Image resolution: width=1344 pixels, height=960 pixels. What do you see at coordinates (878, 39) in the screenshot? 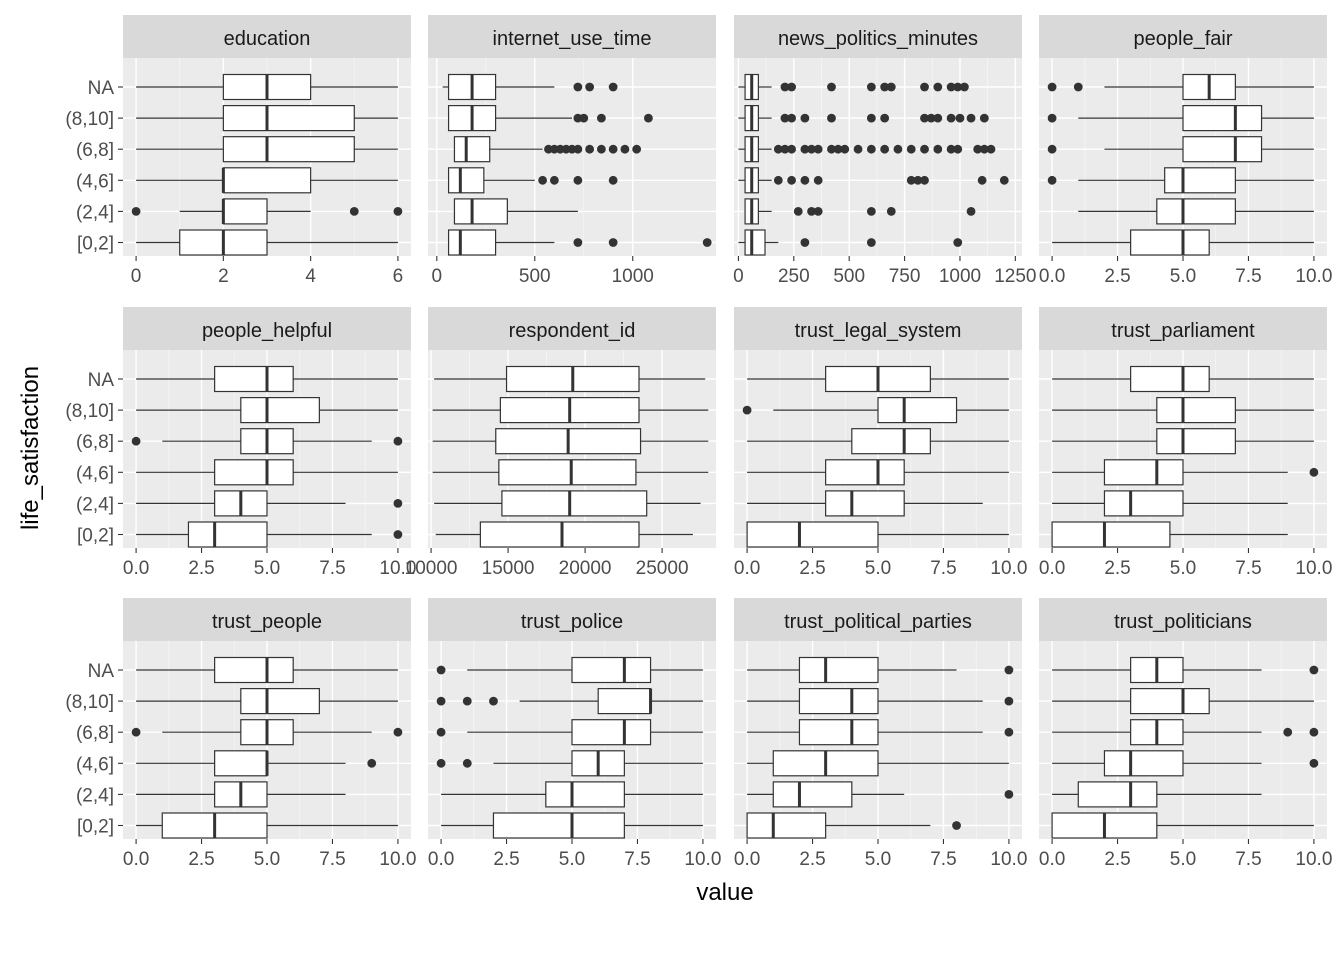
I see `facet-strip-label: news_politics_minutes` at bounding box center [878, 39].